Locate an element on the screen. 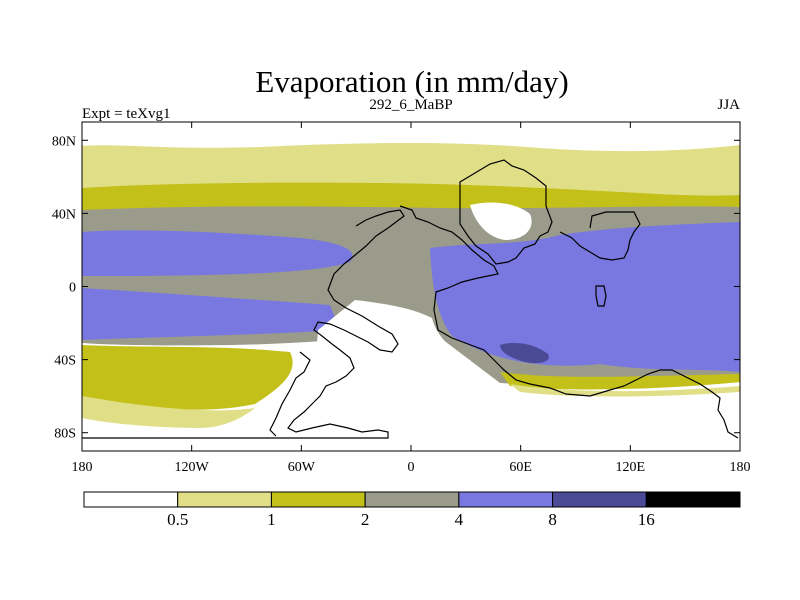 The height and width of the screenshot is (600, 800). y-tick-label-1: 40N is located at coordinates (64, 214).